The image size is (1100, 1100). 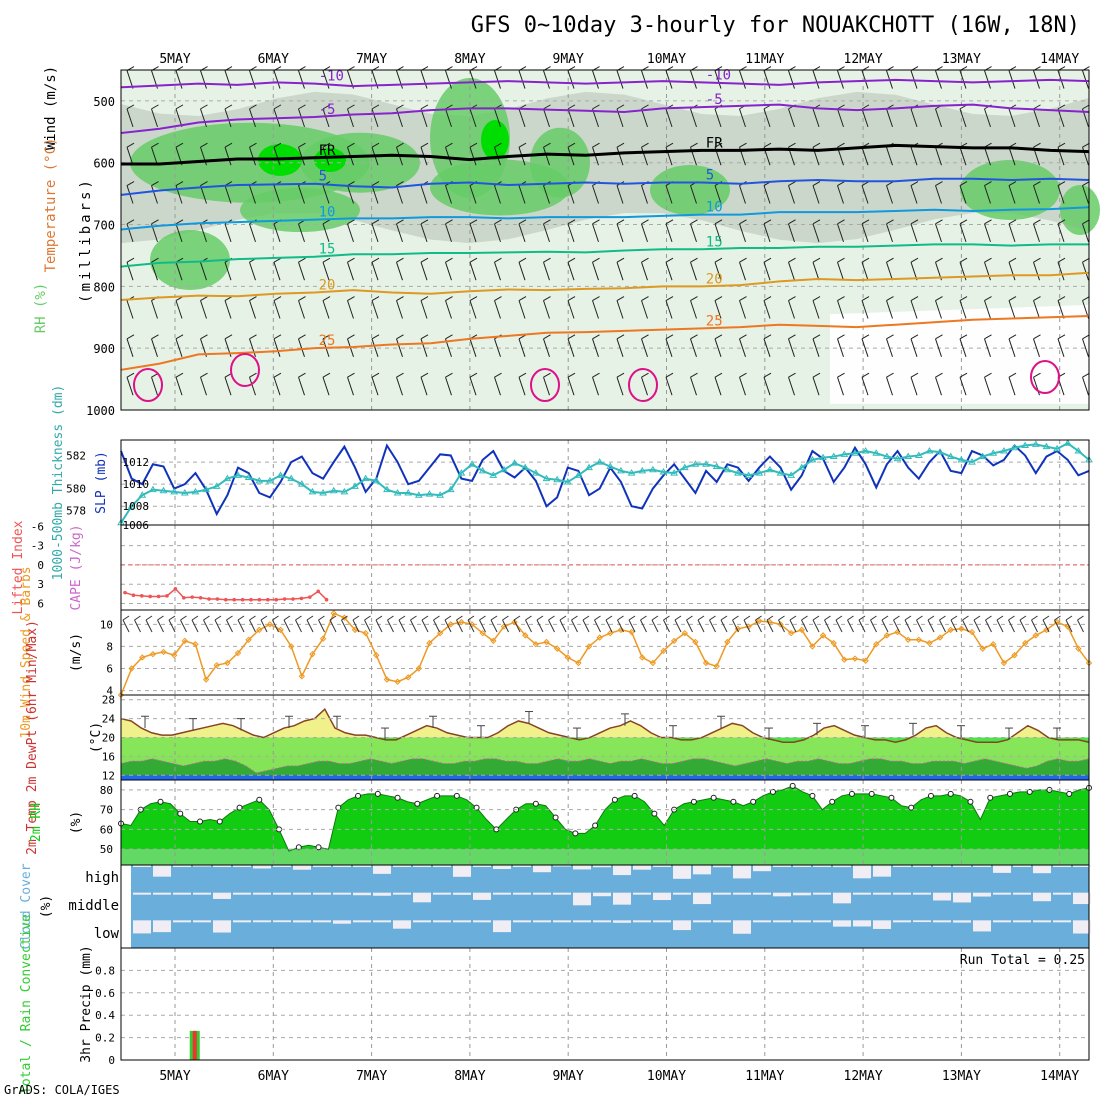 I want to click on cloud-level-label: high, so click(x=102, y=878).